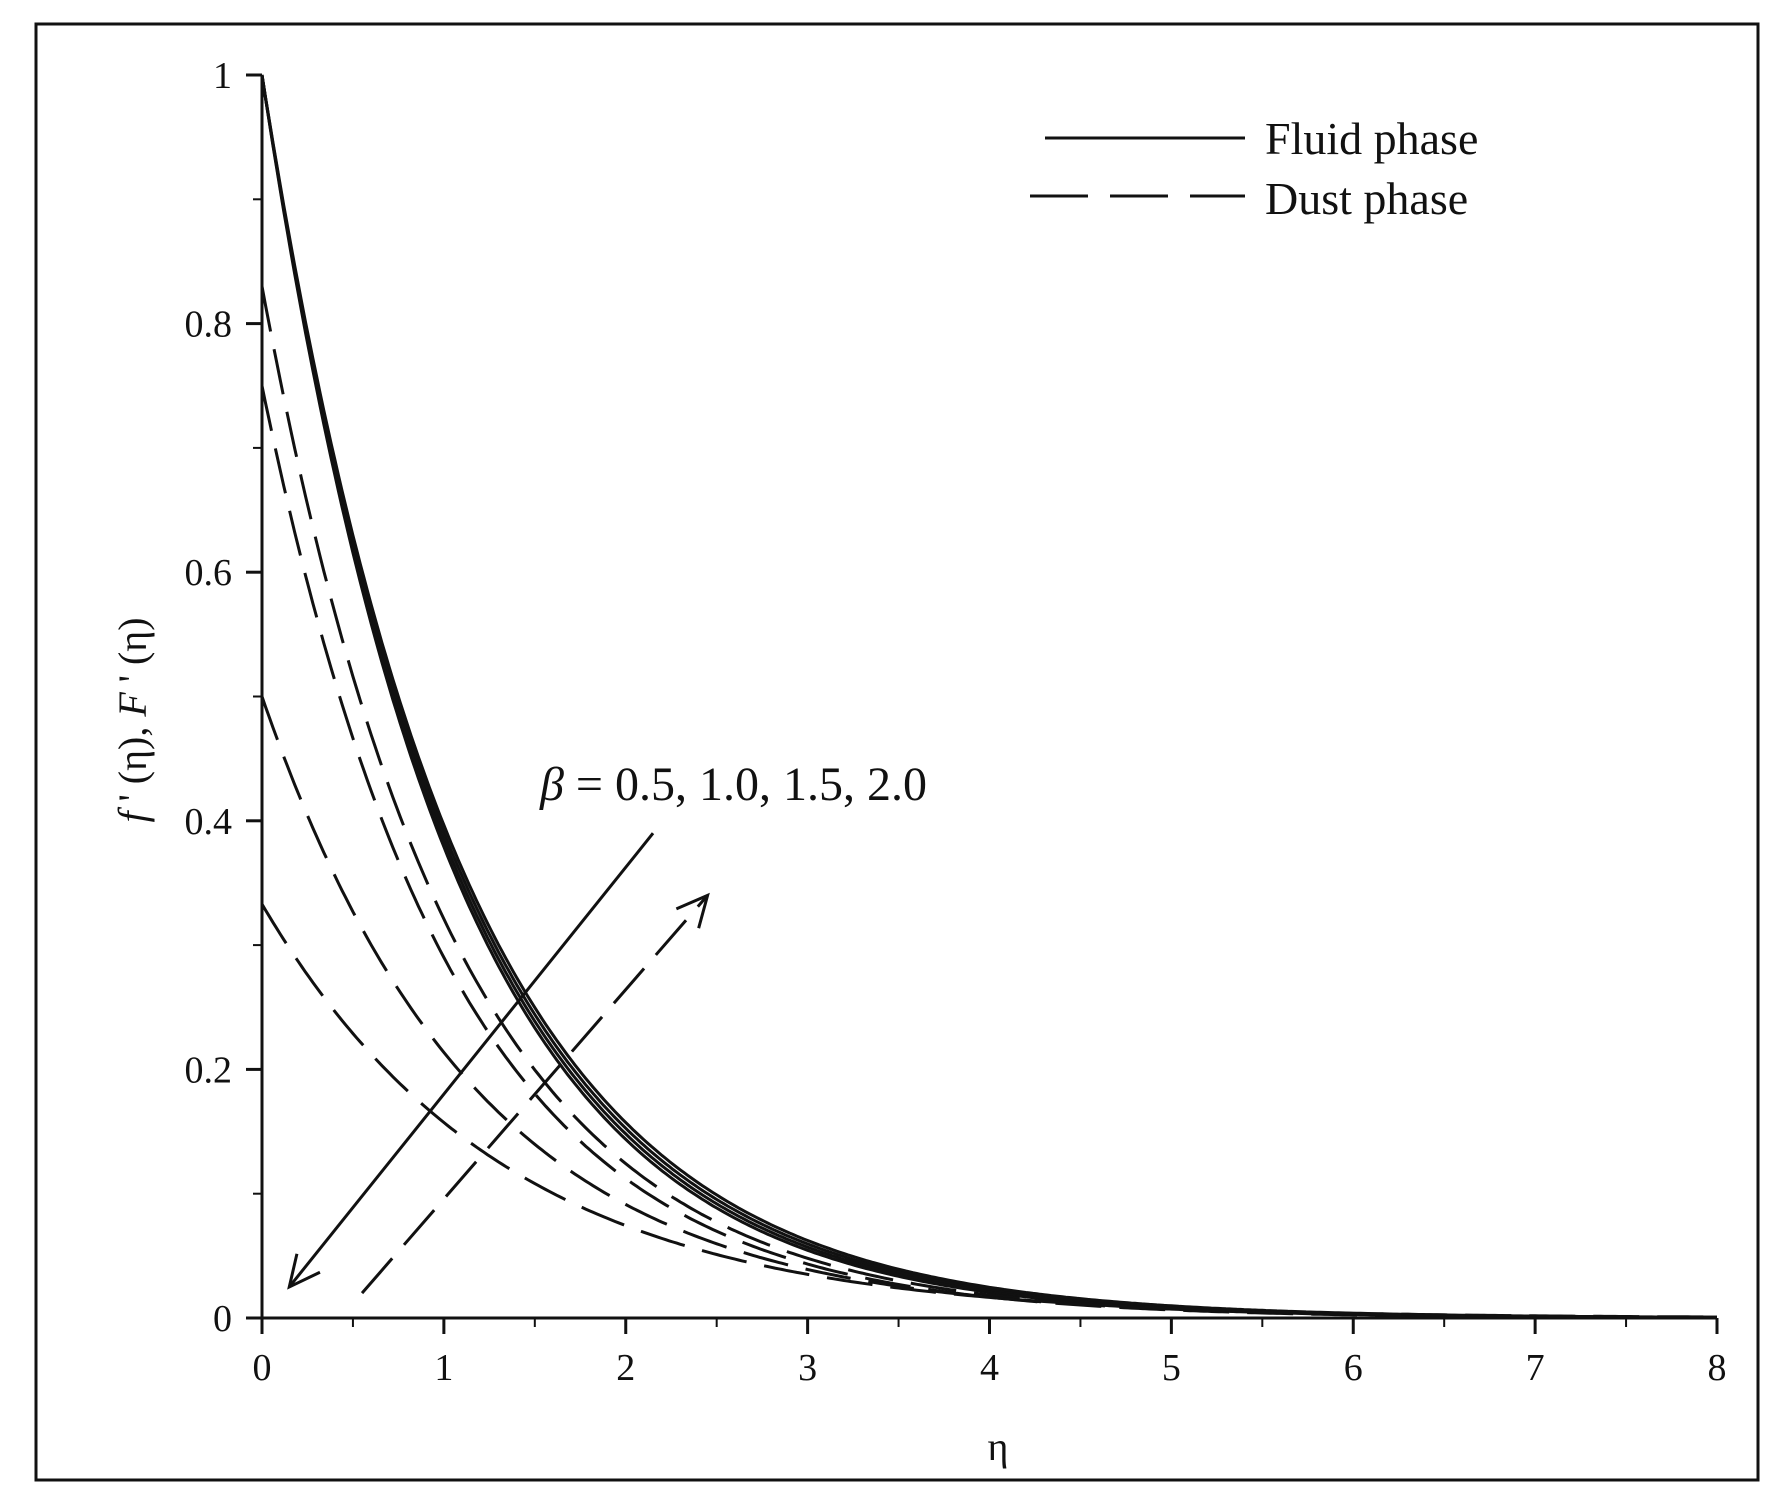 The width and height of the screenshot is (1789, 1501). I want to click on x-tick-label: 5, so click(1171, 1368).